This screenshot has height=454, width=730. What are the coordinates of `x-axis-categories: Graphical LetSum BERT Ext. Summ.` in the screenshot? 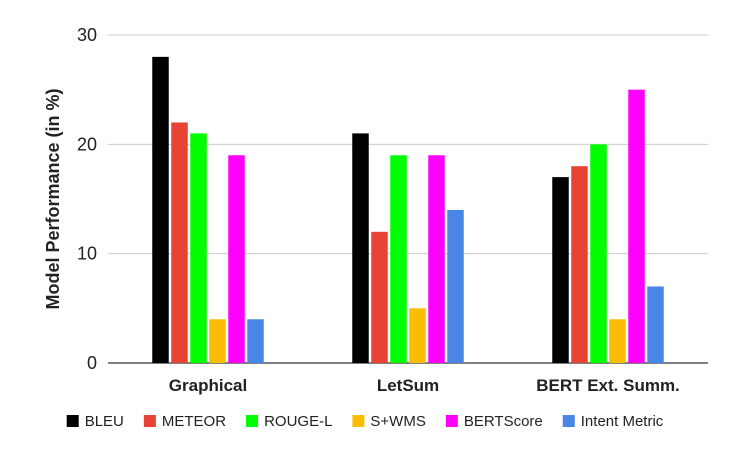 It's located at (424, 385).